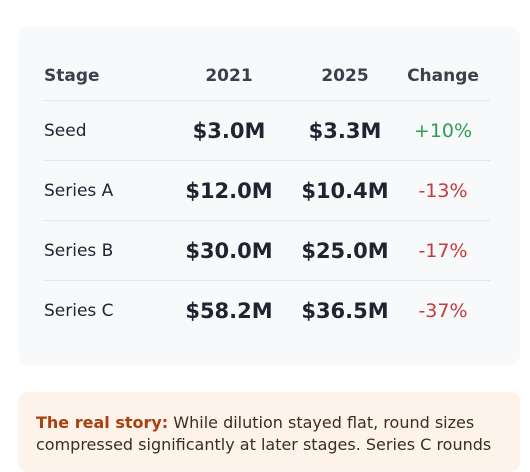 Image resolution: width=530 pixels, height=472 pixels. I want to click on header-change: Change, so click(443, 76).